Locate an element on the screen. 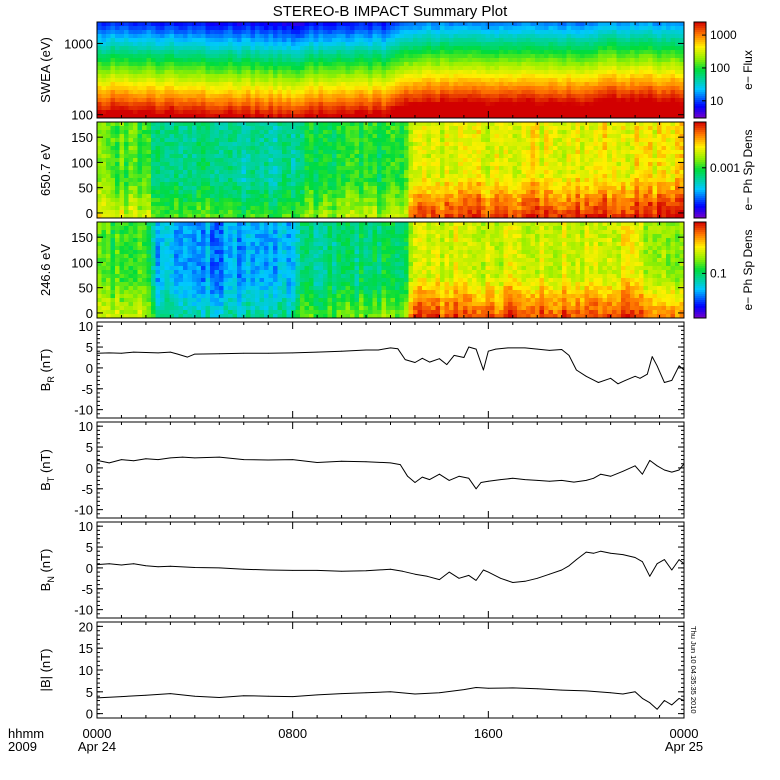  colorbar-cell is located at coordinates (700, 67).